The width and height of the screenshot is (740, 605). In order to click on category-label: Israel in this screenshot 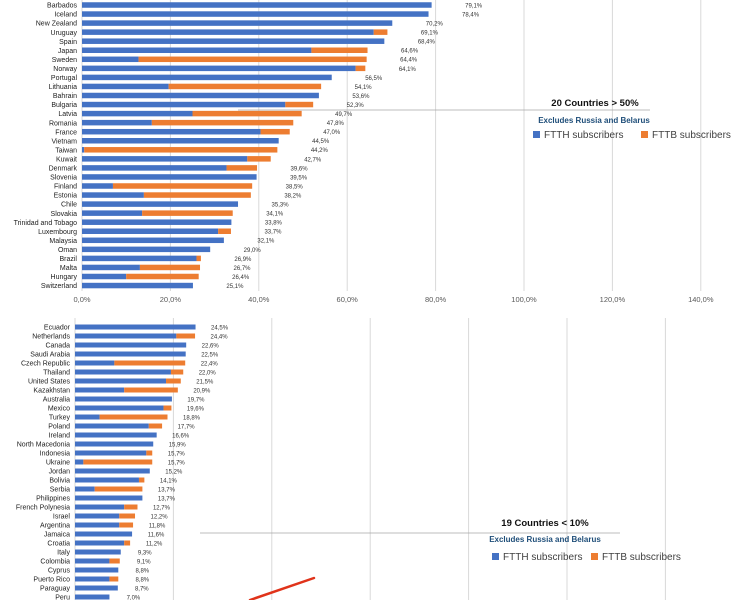, I will do `click(62, 517)`.